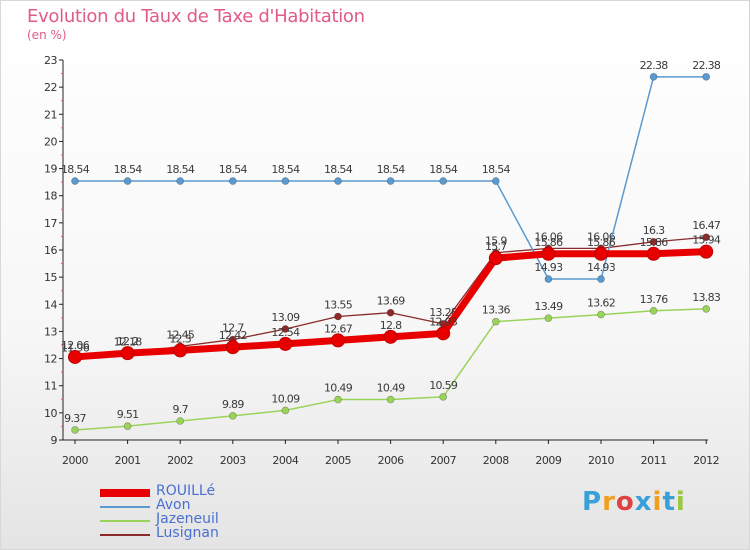 This screenshot has width=750, height=550. I want to click on data-label: 12.7, so click(233, 328).